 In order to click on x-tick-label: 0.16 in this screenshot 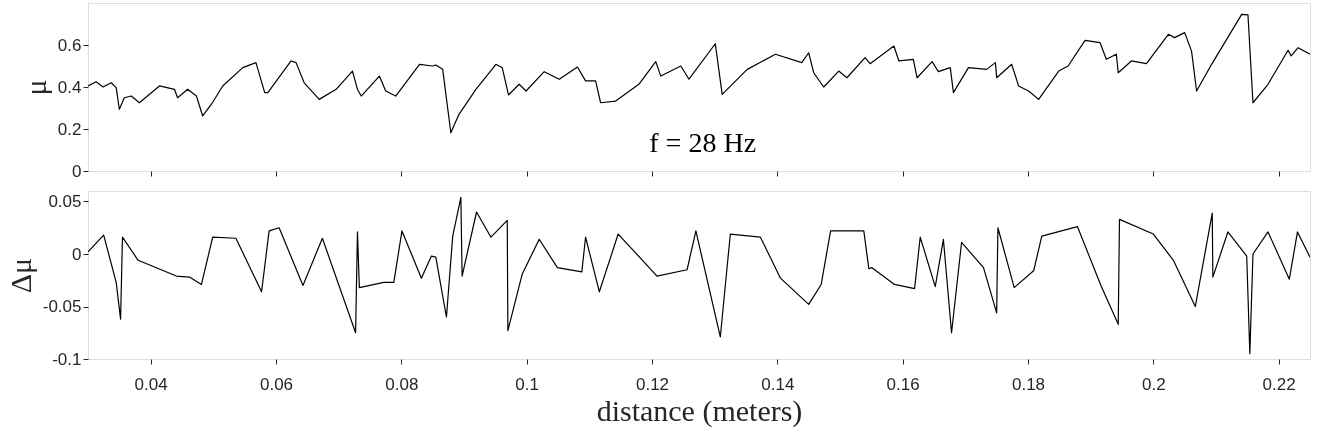, I will do `click(903, 384)`.